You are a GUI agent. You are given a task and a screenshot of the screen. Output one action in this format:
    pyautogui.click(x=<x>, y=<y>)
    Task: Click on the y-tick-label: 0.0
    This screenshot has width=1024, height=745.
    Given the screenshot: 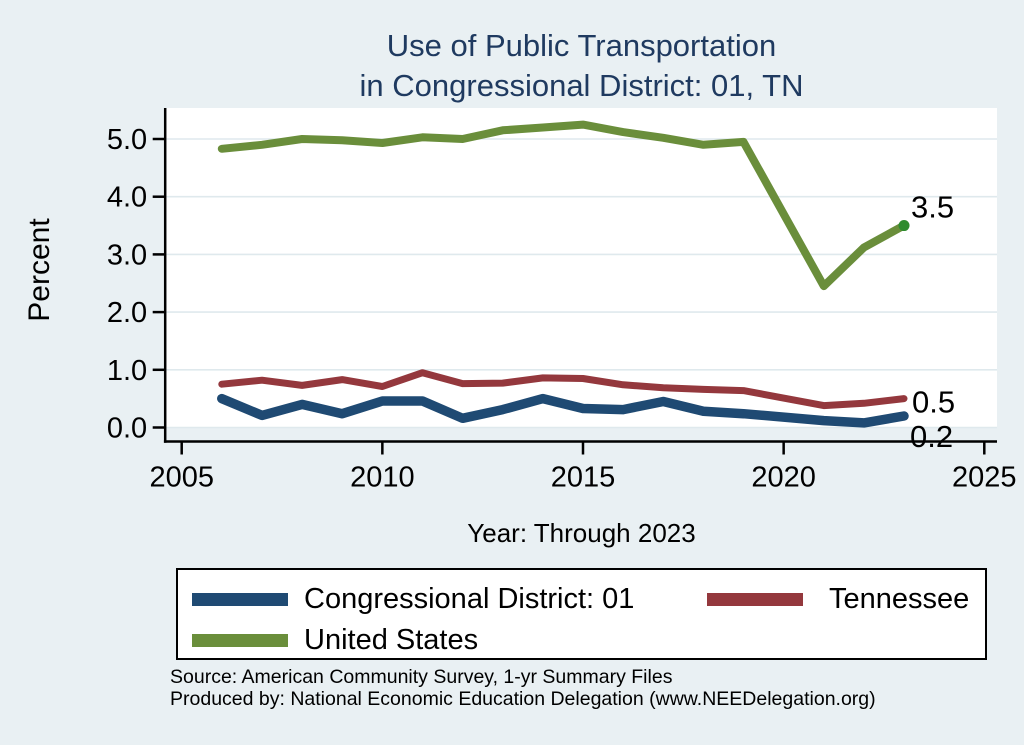 What is the action you would take?
    pyautogui.click(x=127, y=429)
    